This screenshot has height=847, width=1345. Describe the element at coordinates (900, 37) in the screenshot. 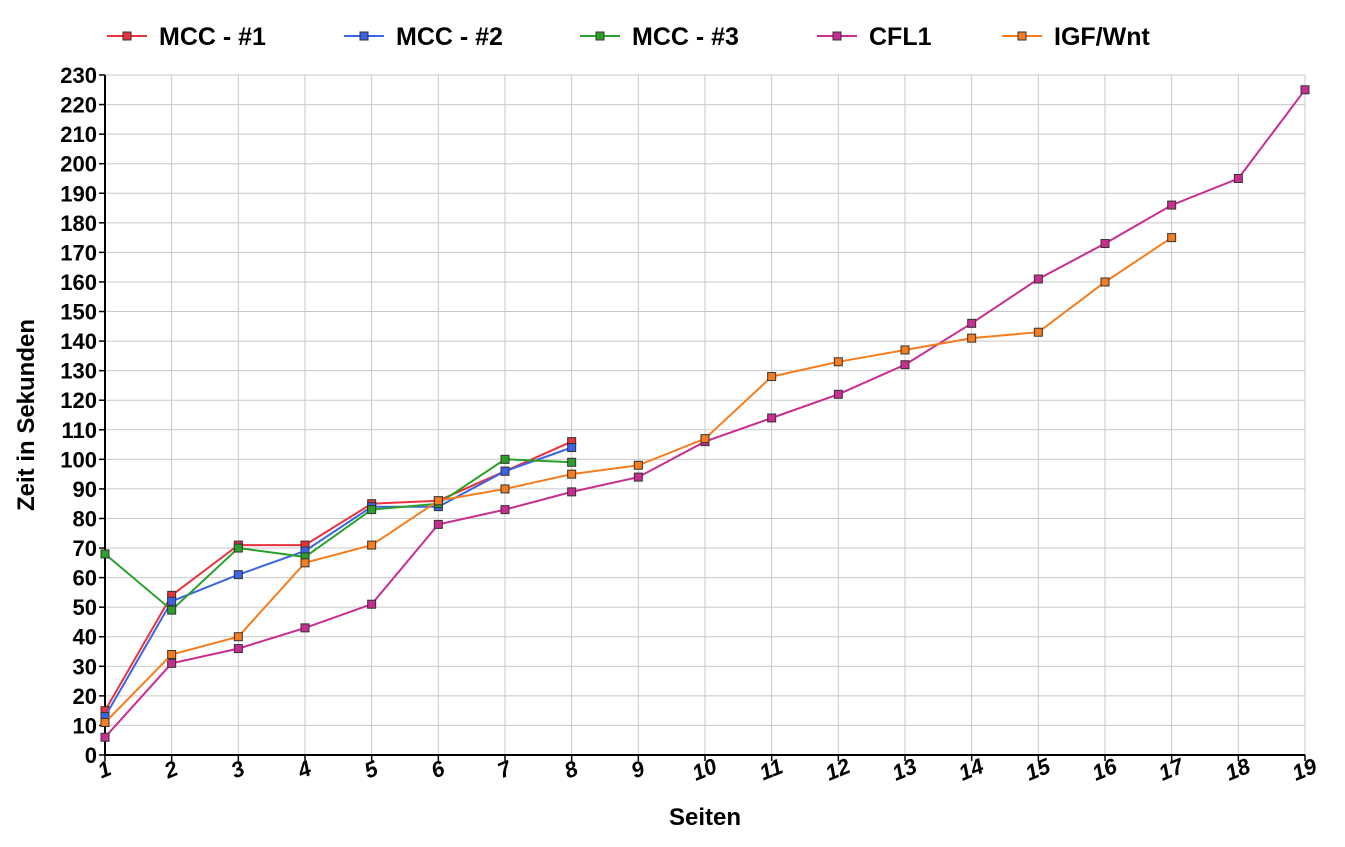

I see `legend-label: CFL1` at that location.